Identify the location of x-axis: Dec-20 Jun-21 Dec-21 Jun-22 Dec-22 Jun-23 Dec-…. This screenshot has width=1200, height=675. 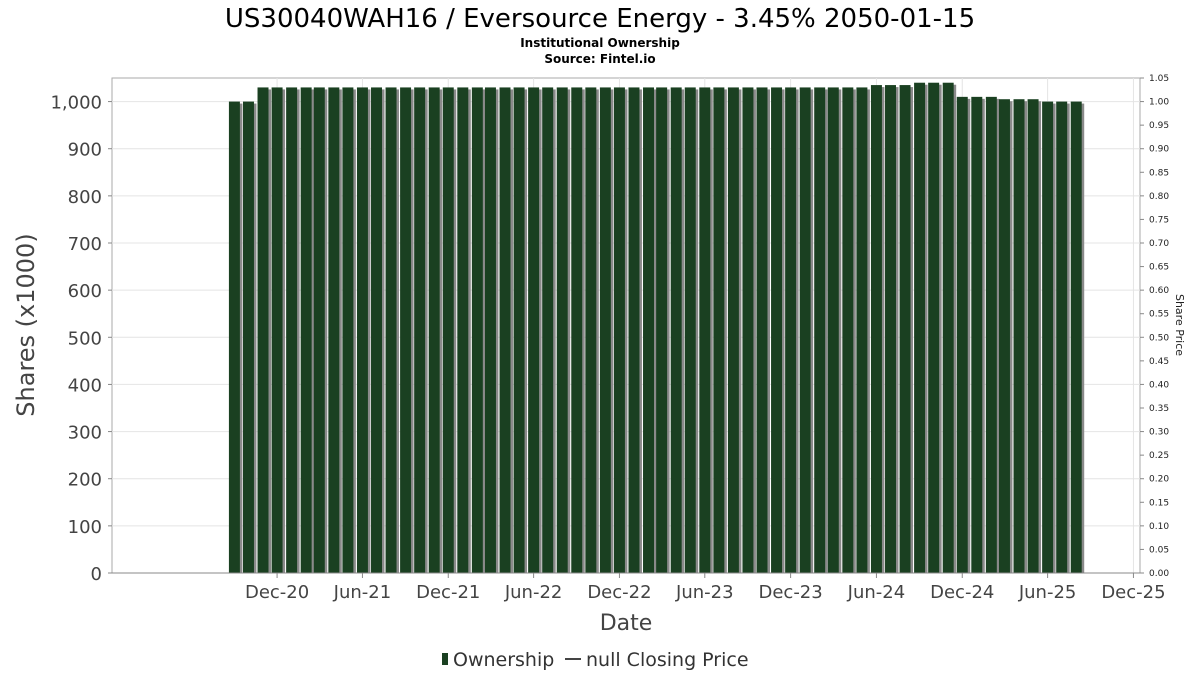
(639, 587).